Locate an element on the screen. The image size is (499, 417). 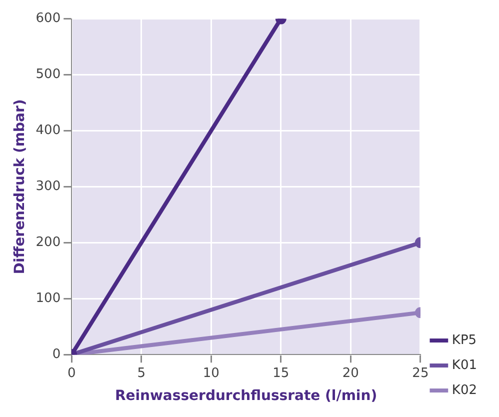
x-tick-label: 20 is located at coordinates (350, 373).